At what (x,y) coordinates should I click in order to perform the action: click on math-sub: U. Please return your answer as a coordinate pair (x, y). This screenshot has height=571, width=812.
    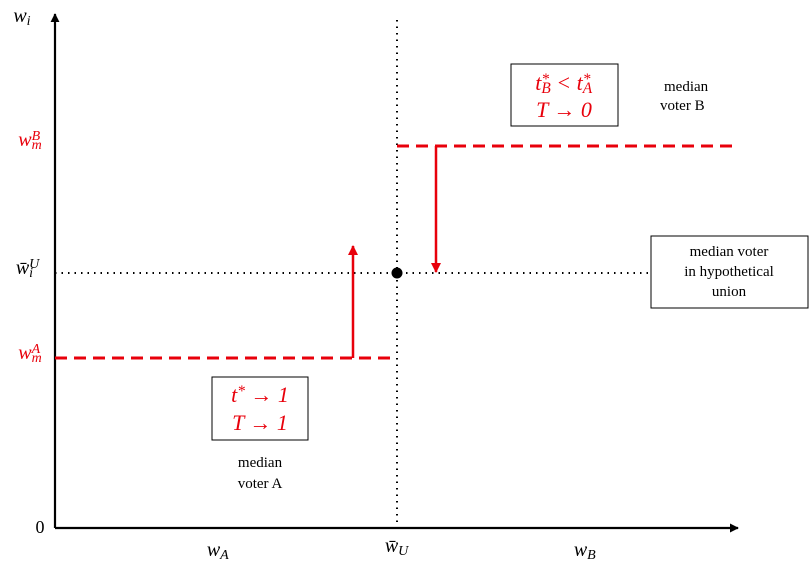
    Looking at the image, I should click on (403, 551).